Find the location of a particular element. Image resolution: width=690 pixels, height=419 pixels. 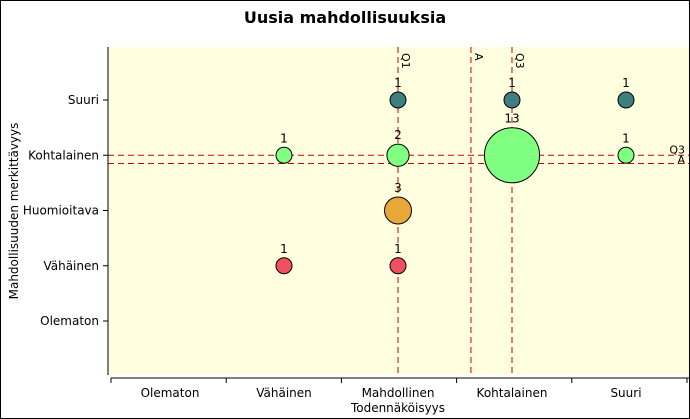

bubble-mahdollinen-suuri: 1 is located at coordinates (398, 92).